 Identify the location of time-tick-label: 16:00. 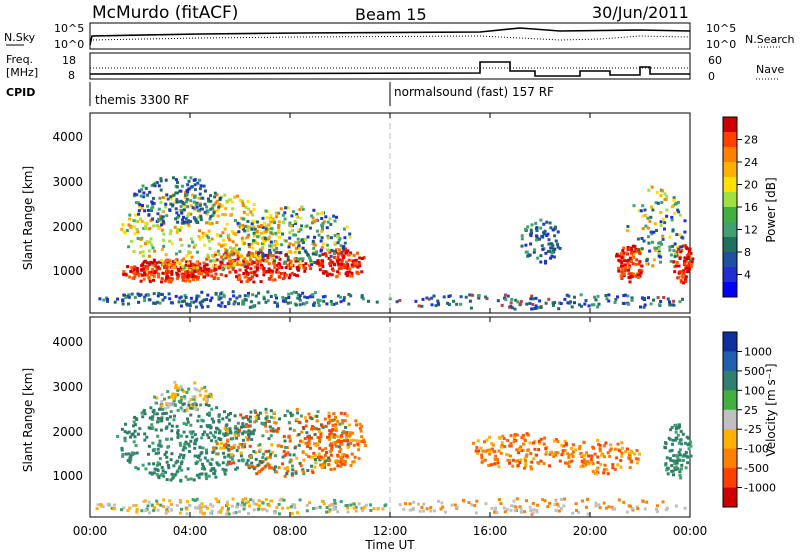
(490, 531).